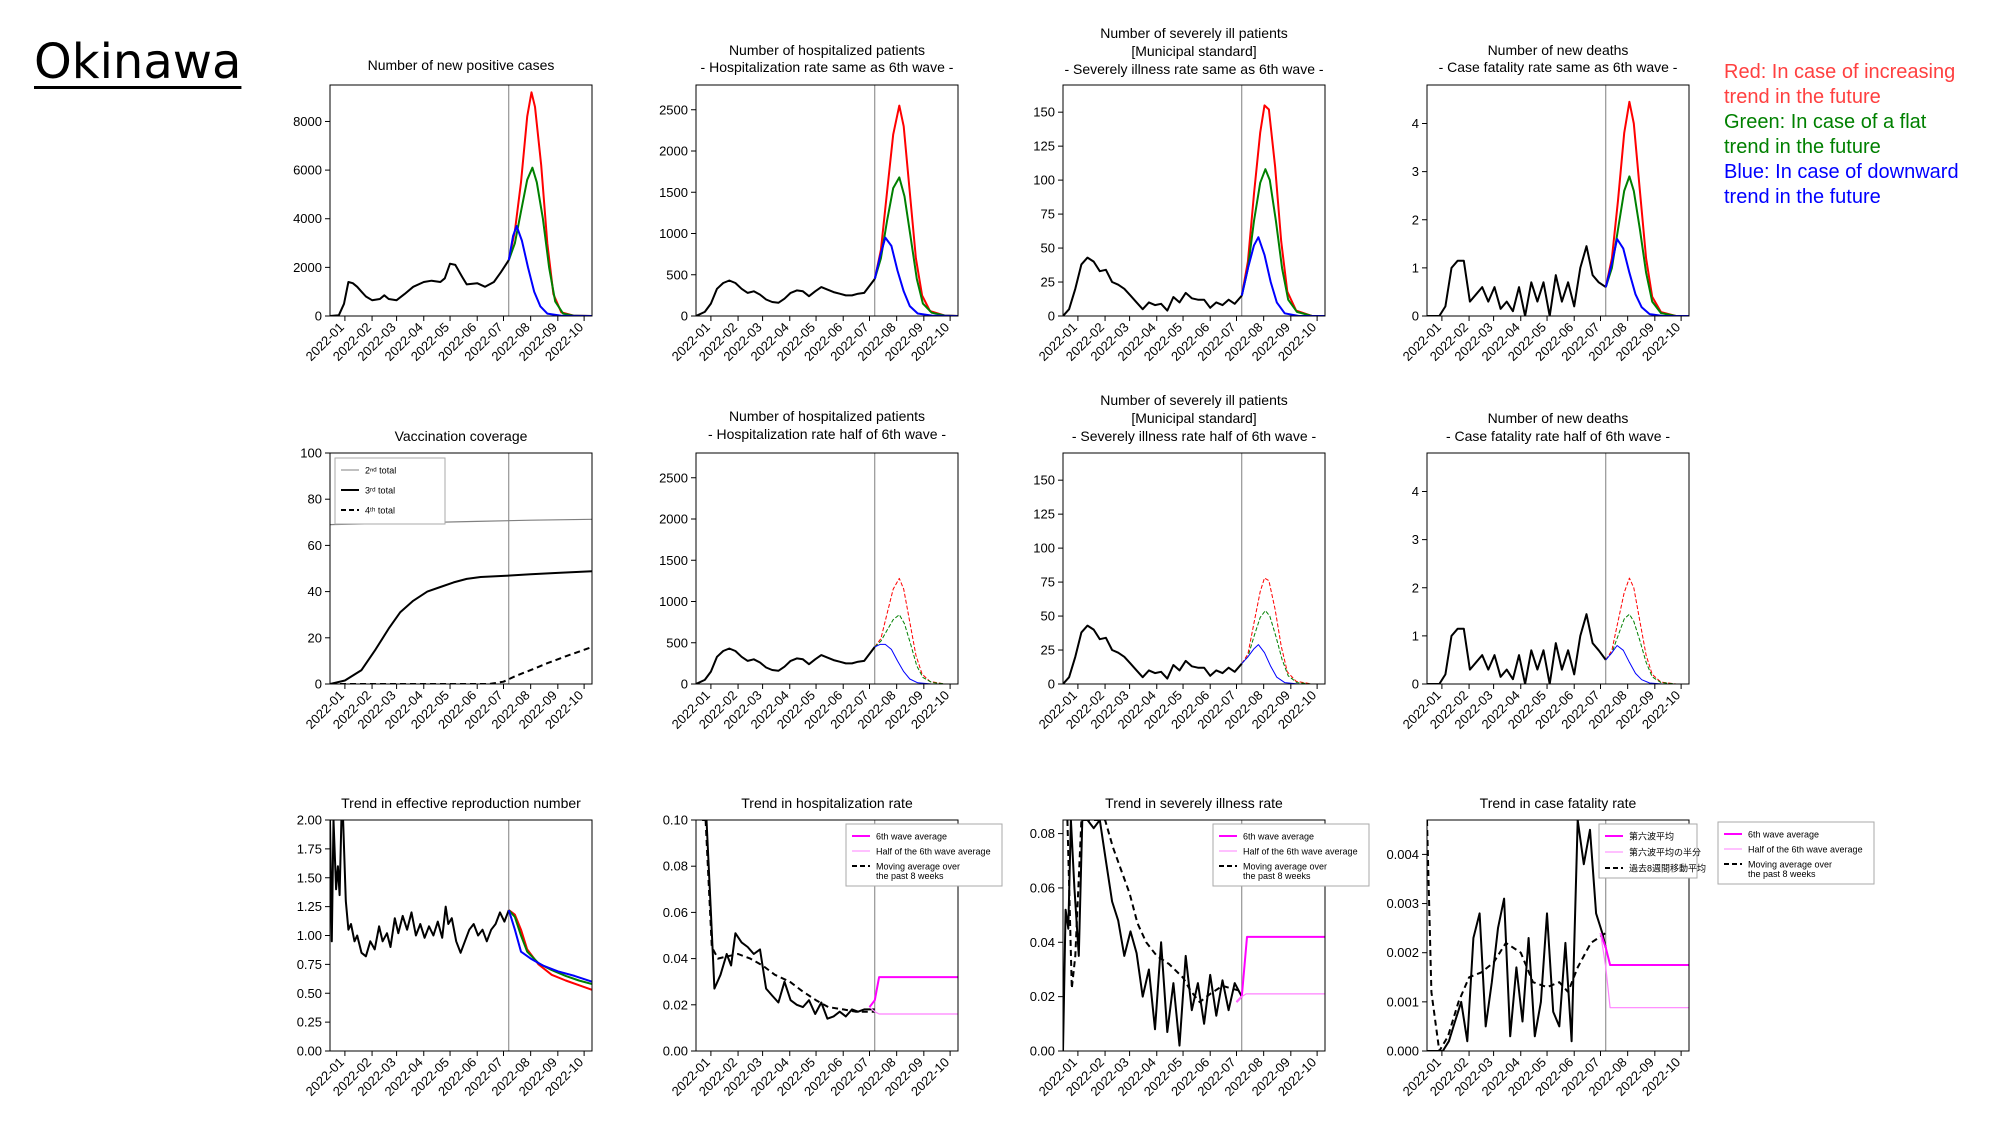 The width and height of the screenshot is (2000, 1125). Describe the element at coordinates (307, 218) in the screenshot. I see `y-tick-label: 4000` at that location.